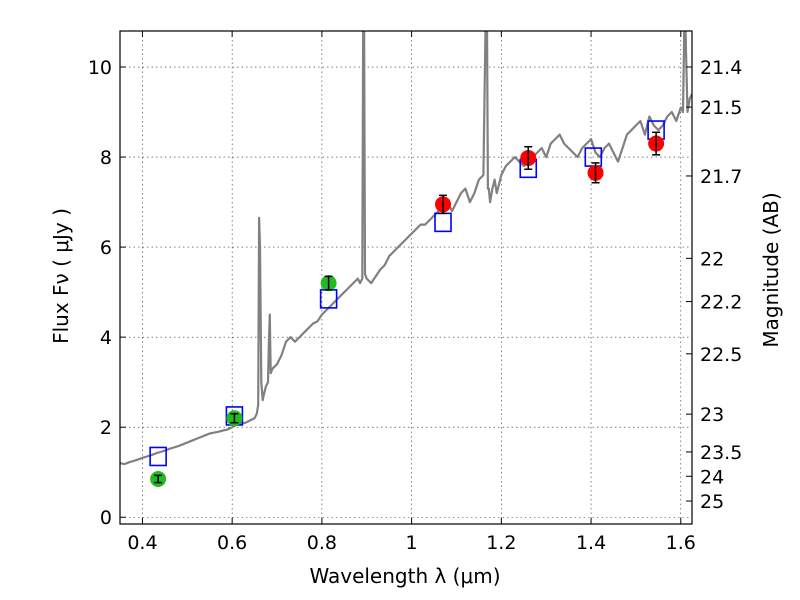 Image resolution: width=800 pixels, height=600 pixels. I want to click on x-tick-label: 1.6, so click(681, 543).